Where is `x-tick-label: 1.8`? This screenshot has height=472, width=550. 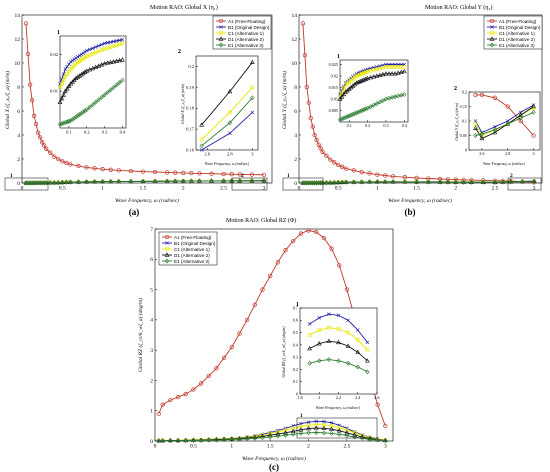 x-tick-label: 1.8 is located at coordinates (299, 397).